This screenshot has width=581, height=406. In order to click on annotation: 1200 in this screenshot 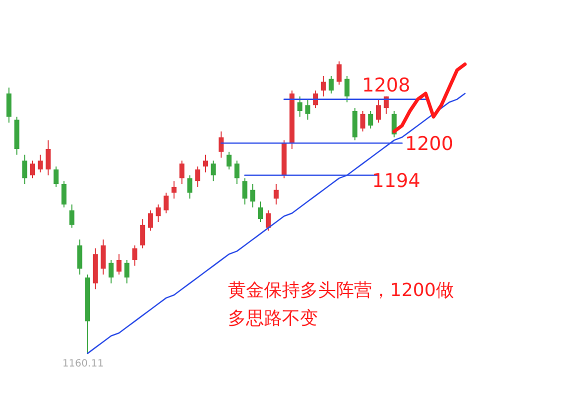, I will do `click(429, 144)`.